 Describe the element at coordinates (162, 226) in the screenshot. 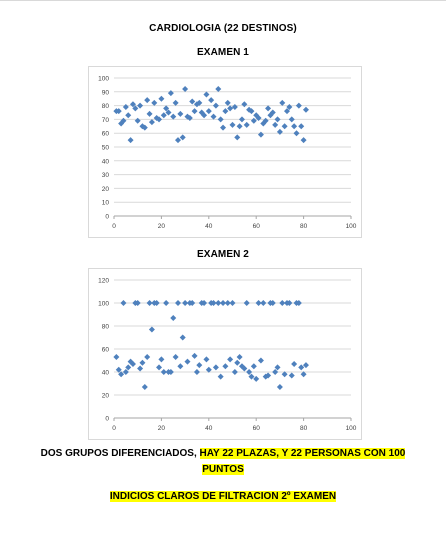

I see `exam1-x-tick-label: 20` at that location.